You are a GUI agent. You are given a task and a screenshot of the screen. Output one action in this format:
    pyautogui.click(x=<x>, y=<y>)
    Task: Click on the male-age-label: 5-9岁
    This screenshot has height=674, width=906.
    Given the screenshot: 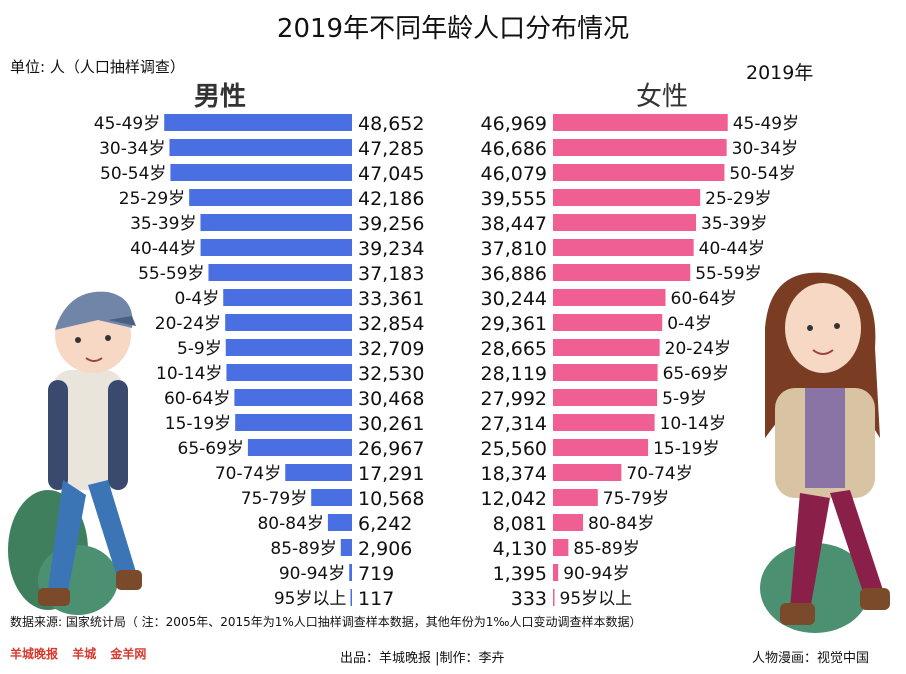 What is the action you would take?
    pyautogui.click(x=199, y=349)
    